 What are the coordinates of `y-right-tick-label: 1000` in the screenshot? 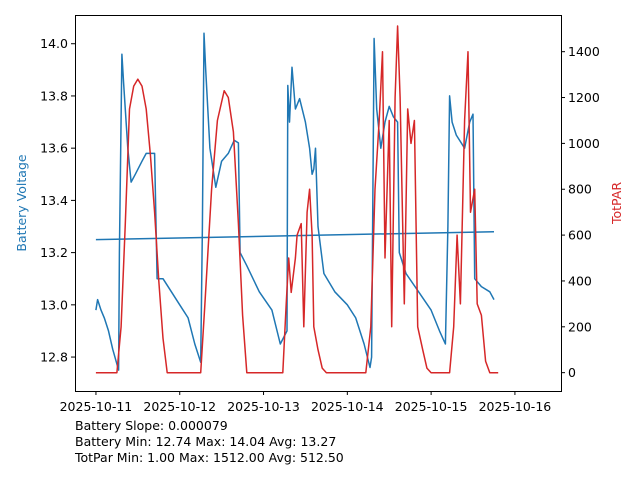 It's located at (584, 143).